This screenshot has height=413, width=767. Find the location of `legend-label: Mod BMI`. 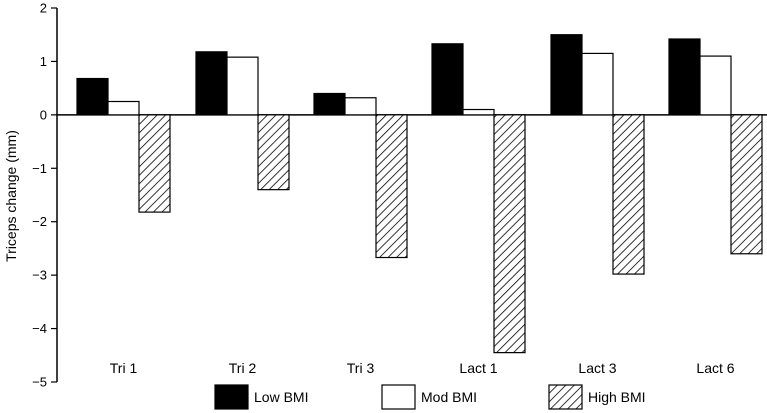

legend-label: Mod BMI is located at coordinates (449, 397).